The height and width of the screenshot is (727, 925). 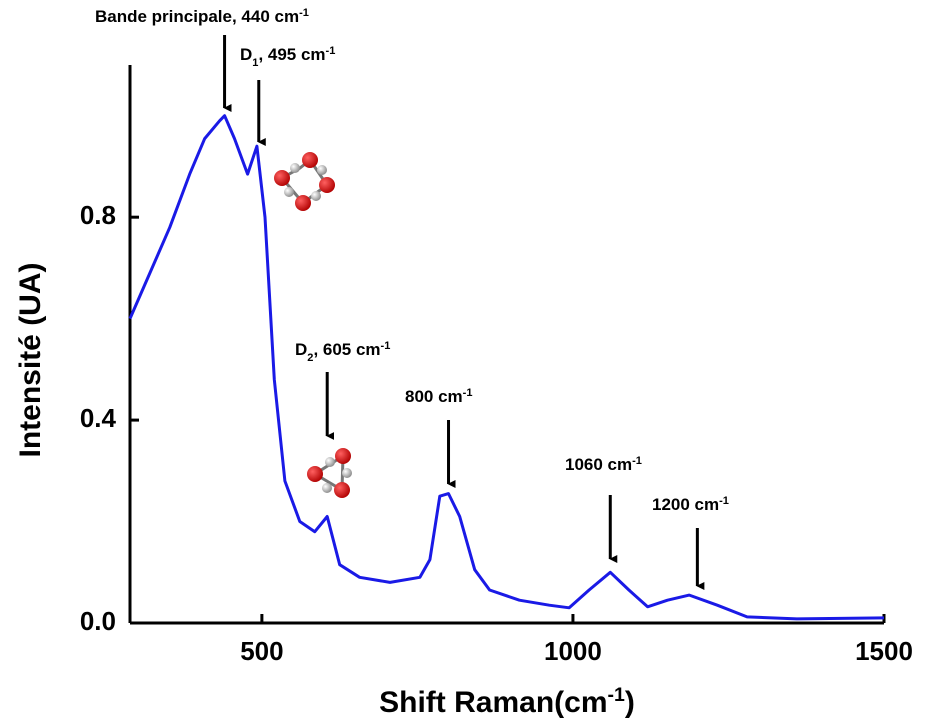 I want to click on x-tick-label: 1000, so click(x=573, y=651).